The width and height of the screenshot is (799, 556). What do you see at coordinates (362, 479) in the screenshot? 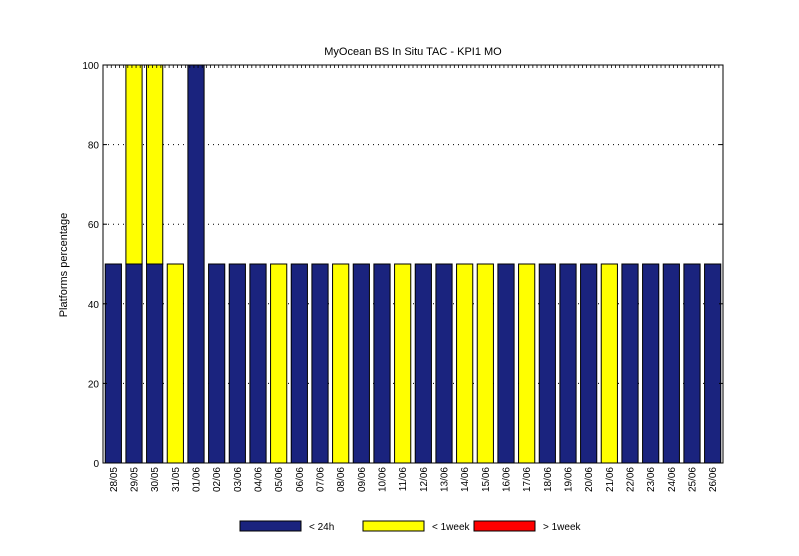
I see `x-tick-label: 09/06` at bounding box center [362, 479].